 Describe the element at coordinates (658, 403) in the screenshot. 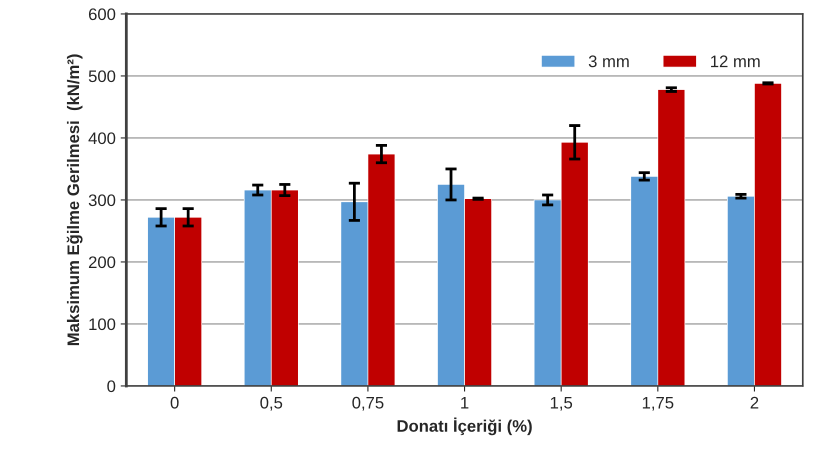

I see `x-tick-label: 1,75` at that location.